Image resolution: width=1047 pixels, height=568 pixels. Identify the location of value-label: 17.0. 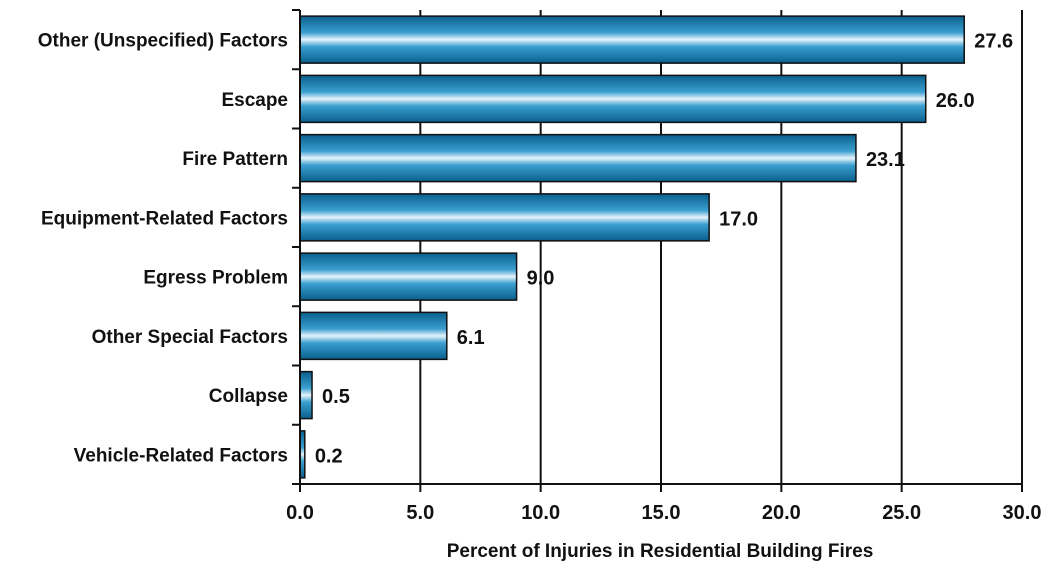
(738, 219).